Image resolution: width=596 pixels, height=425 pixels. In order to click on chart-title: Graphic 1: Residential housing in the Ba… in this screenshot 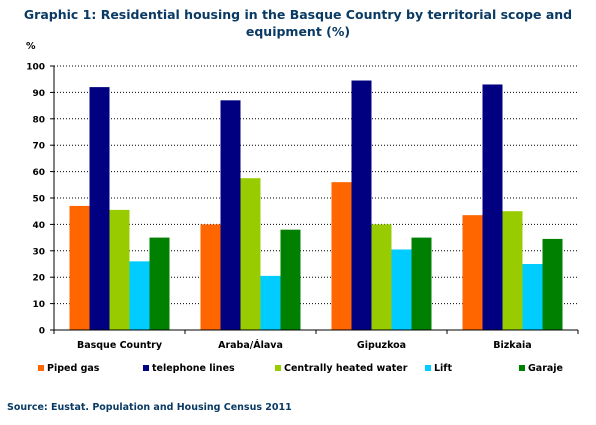, I will do `click(298, 23)`.